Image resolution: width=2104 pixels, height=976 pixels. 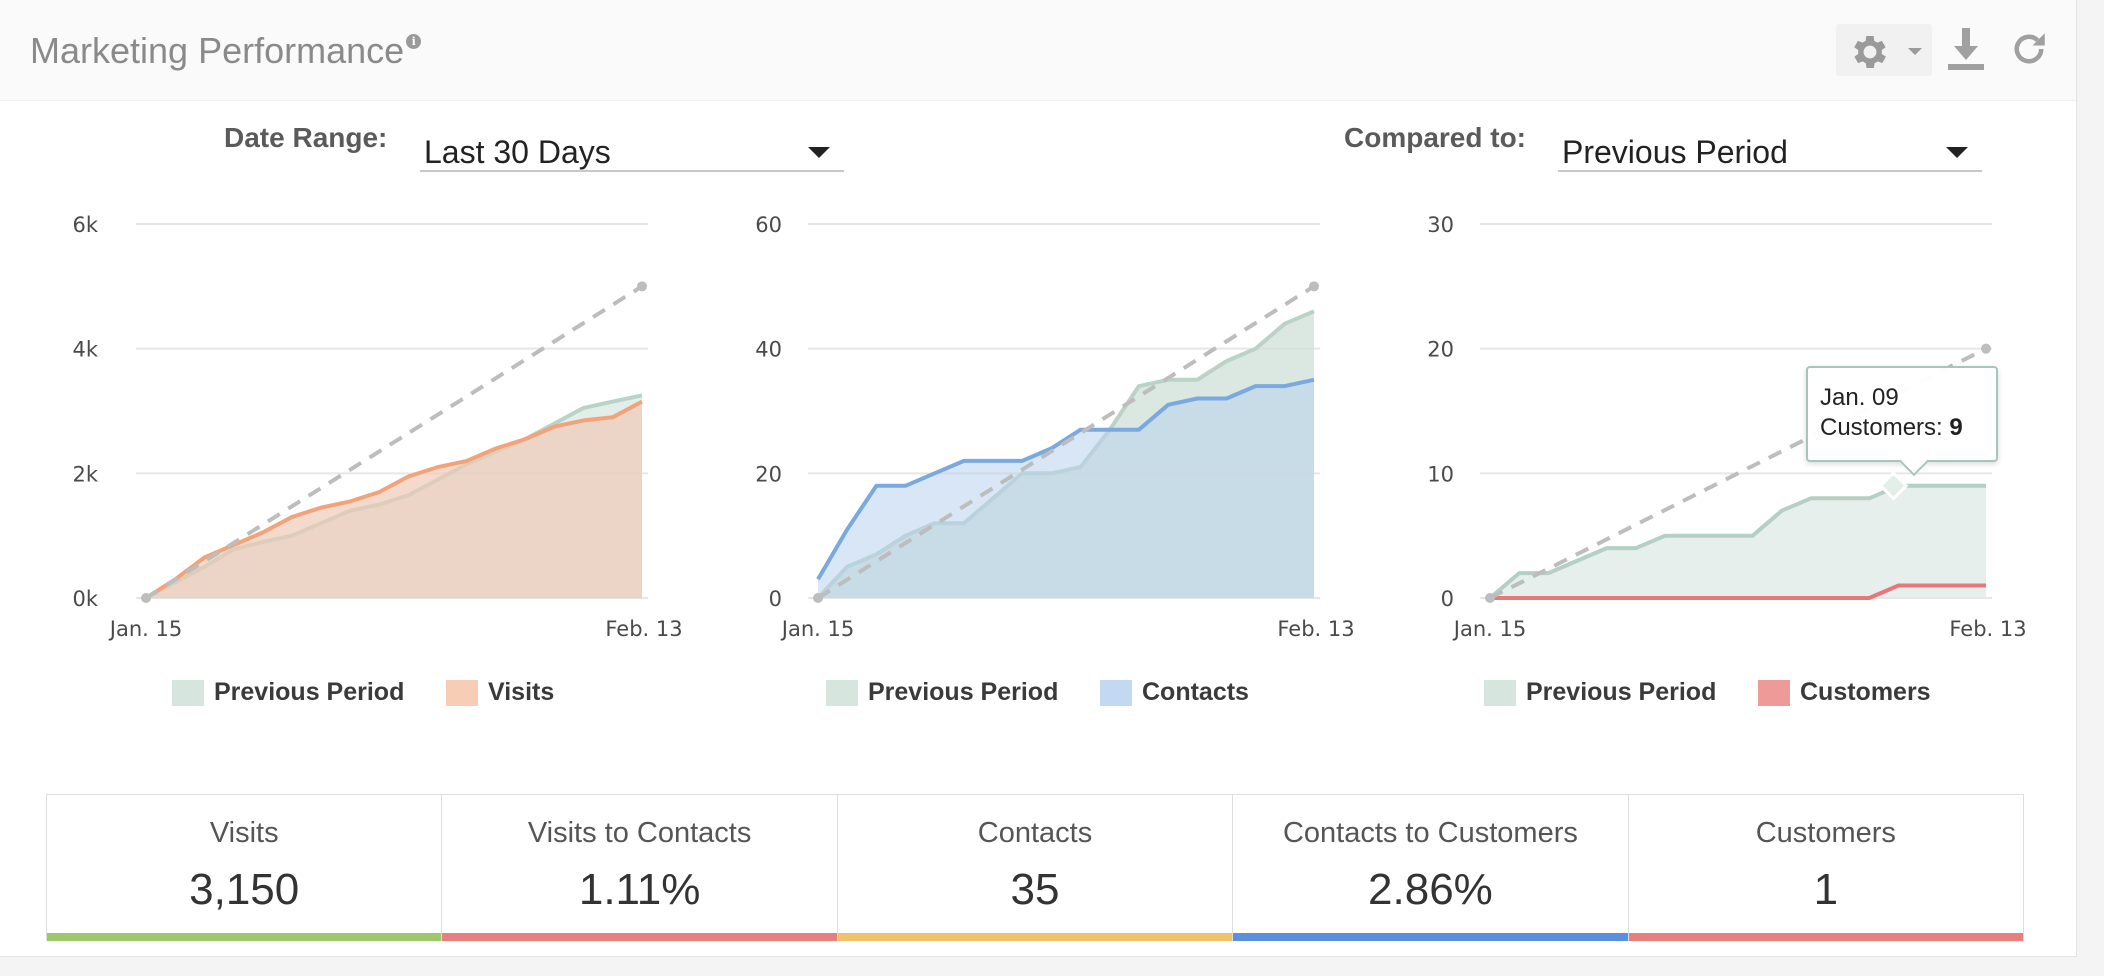 What do you see at coordinates (1870, 52) in the screenshot?
I see `gear-icon` at bounding box center [1870, 52].